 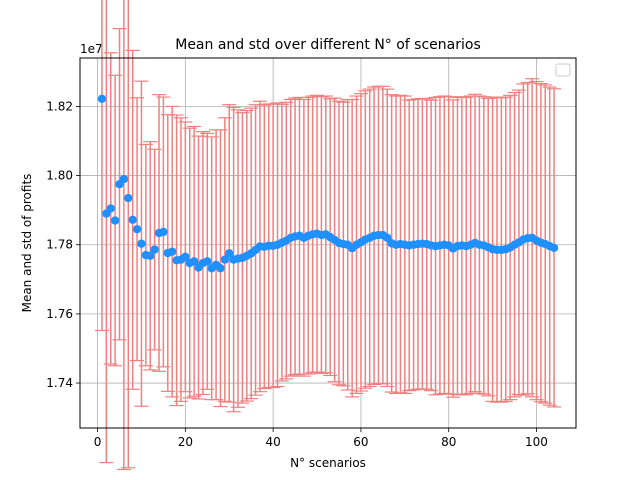 I want to click on x-tick-label: 80, so click(x=448, y=442).